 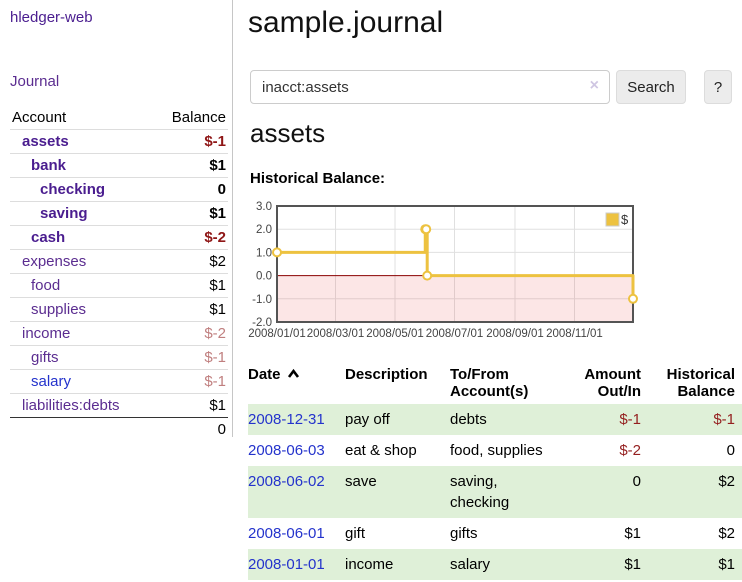 I want to click on chart-title: Historical Balance:, so click(x=318, y=178).